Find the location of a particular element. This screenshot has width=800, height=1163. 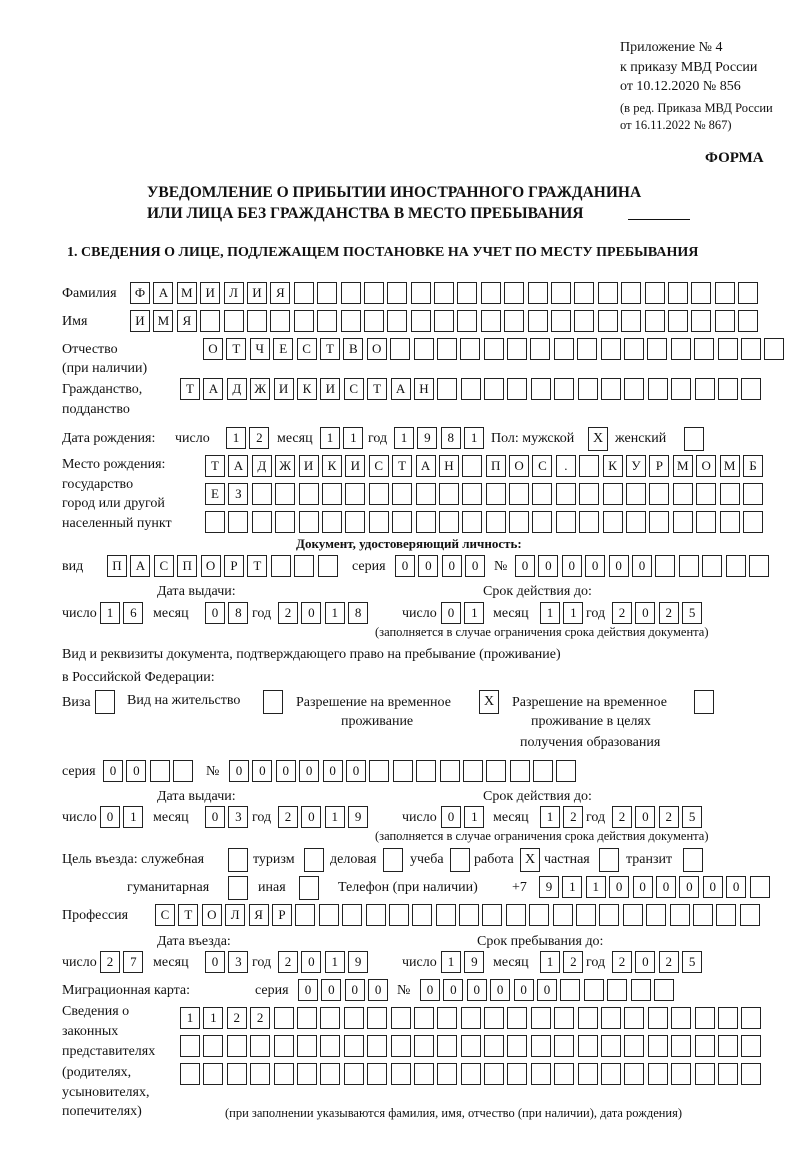

char-box: Б is located at coordinates (752, 466).